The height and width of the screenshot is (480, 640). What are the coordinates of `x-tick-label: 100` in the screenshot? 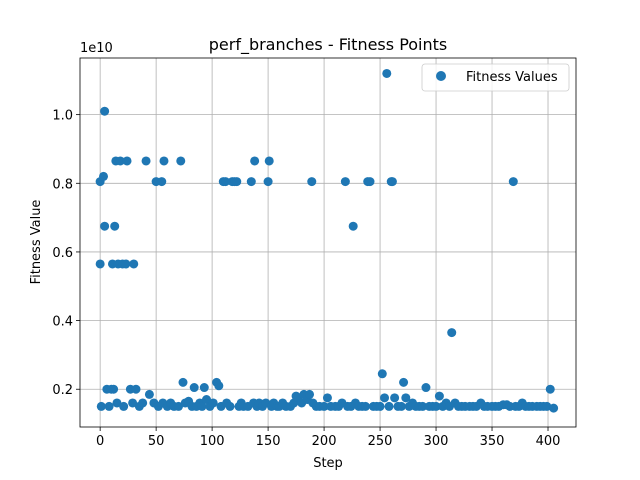 It's located at (212, 441).